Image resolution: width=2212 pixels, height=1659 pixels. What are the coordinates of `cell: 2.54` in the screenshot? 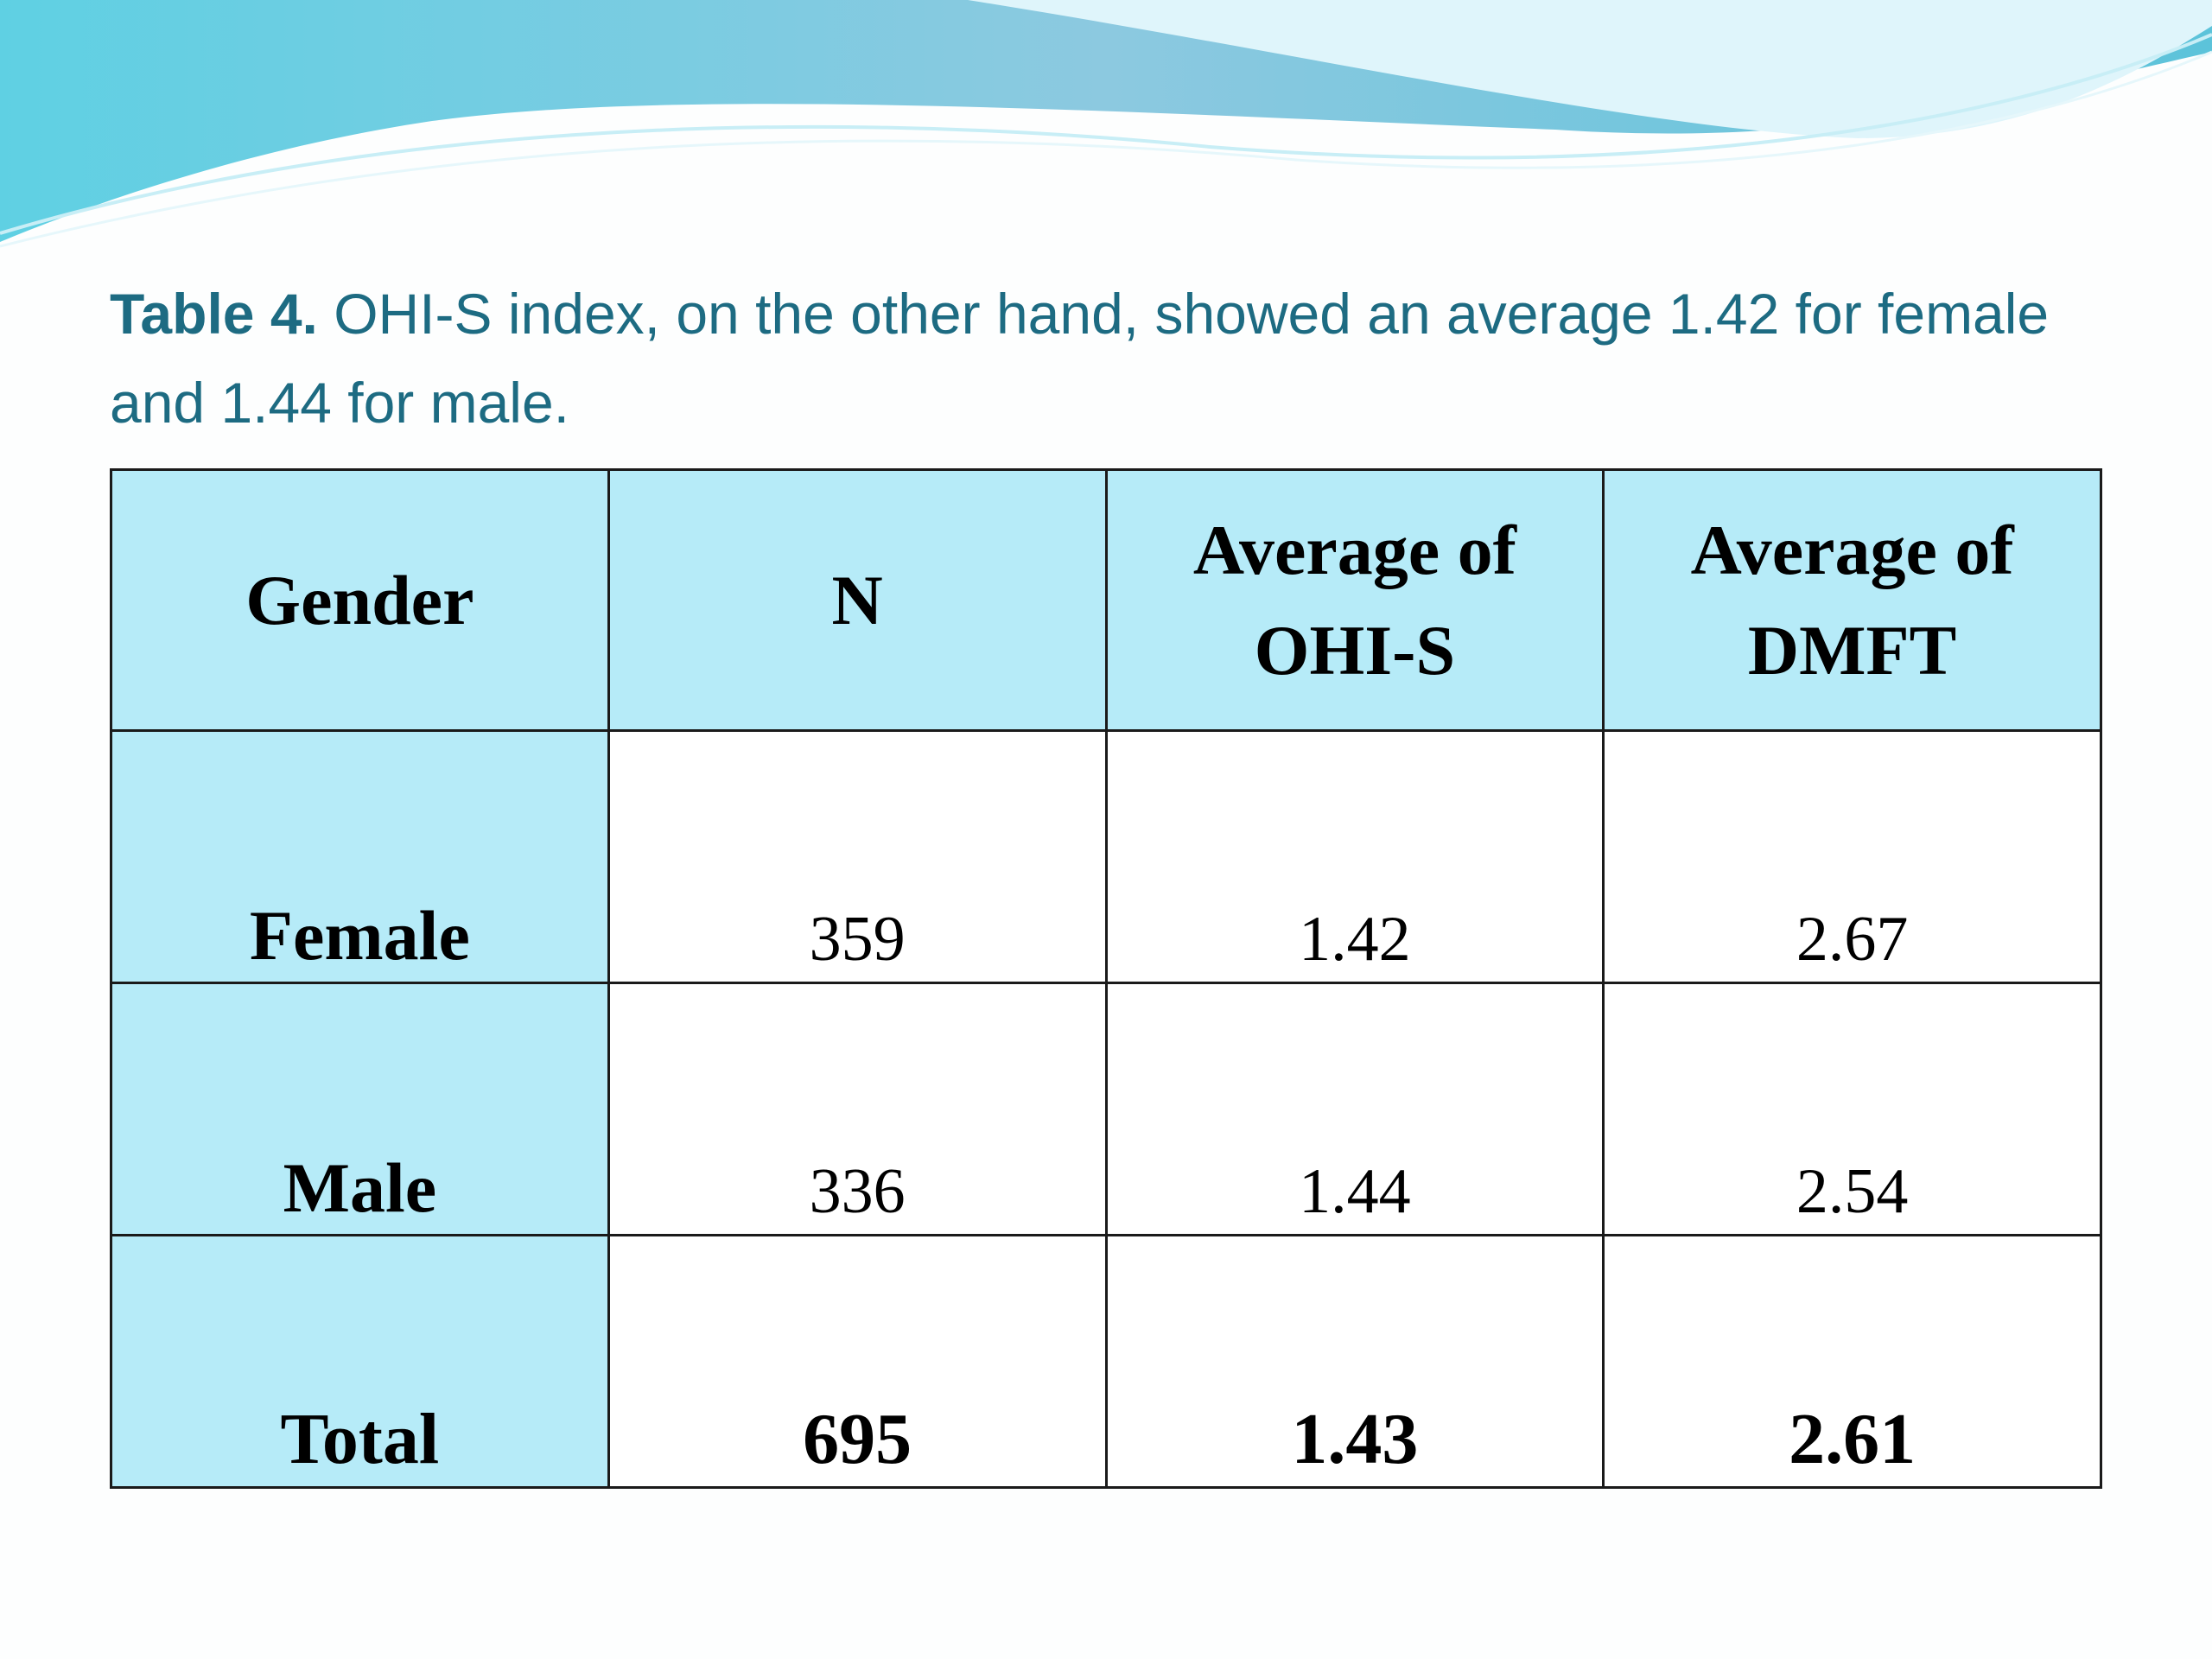 It's located at (1852, 1109).